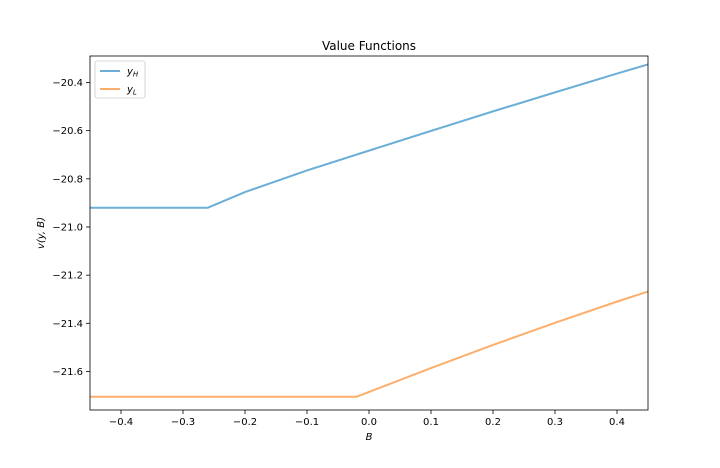  Describe the element at coordinates (41, 233) in the screenshot. I see `y-axis-label: v(y, B)` at that location.